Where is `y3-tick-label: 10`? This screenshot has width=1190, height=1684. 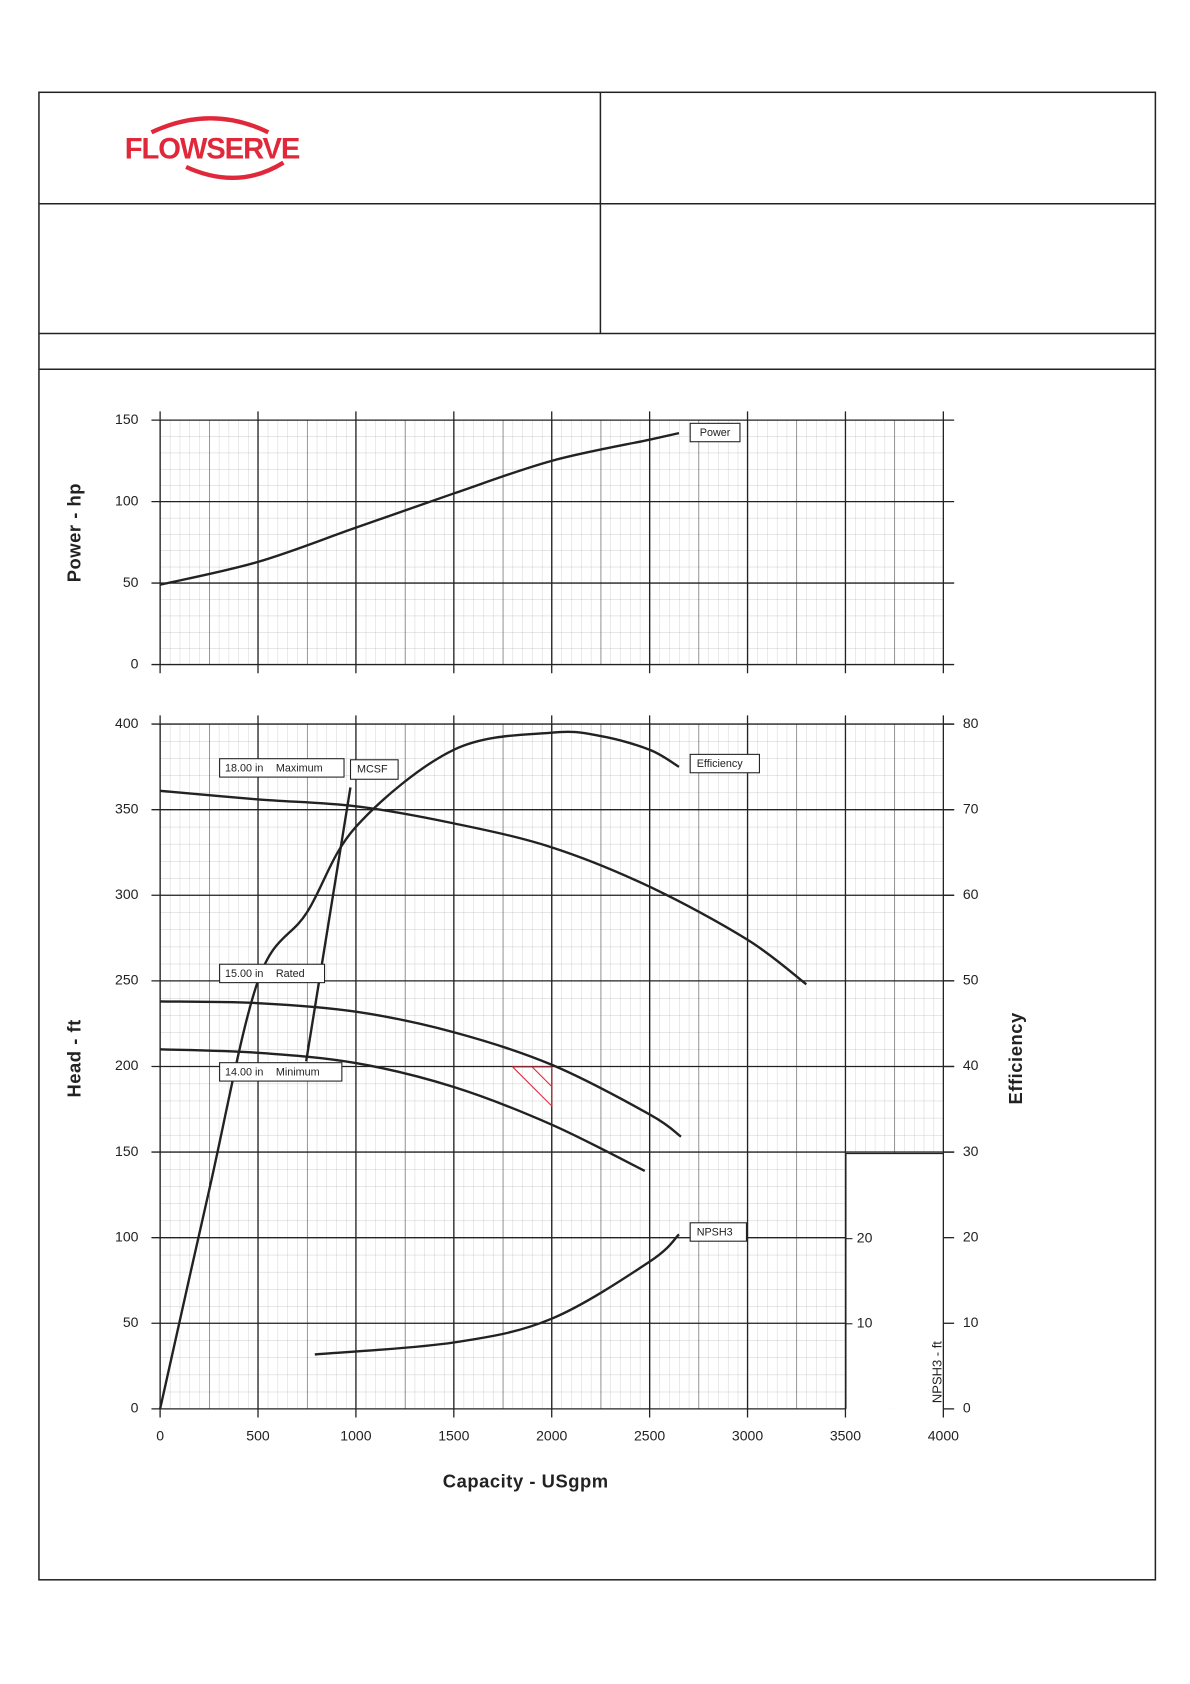
y3-tick-label: 10 is located at coordinates (865, 1322).